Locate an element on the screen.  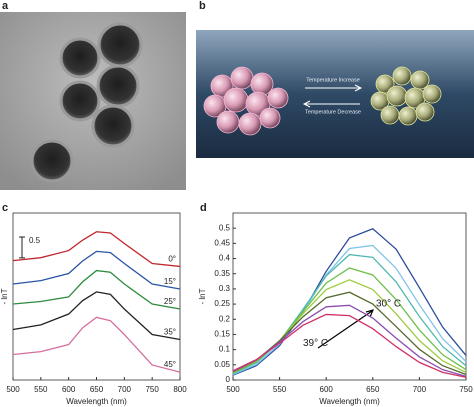
panel-label: d is located at coordinates (203, 208).